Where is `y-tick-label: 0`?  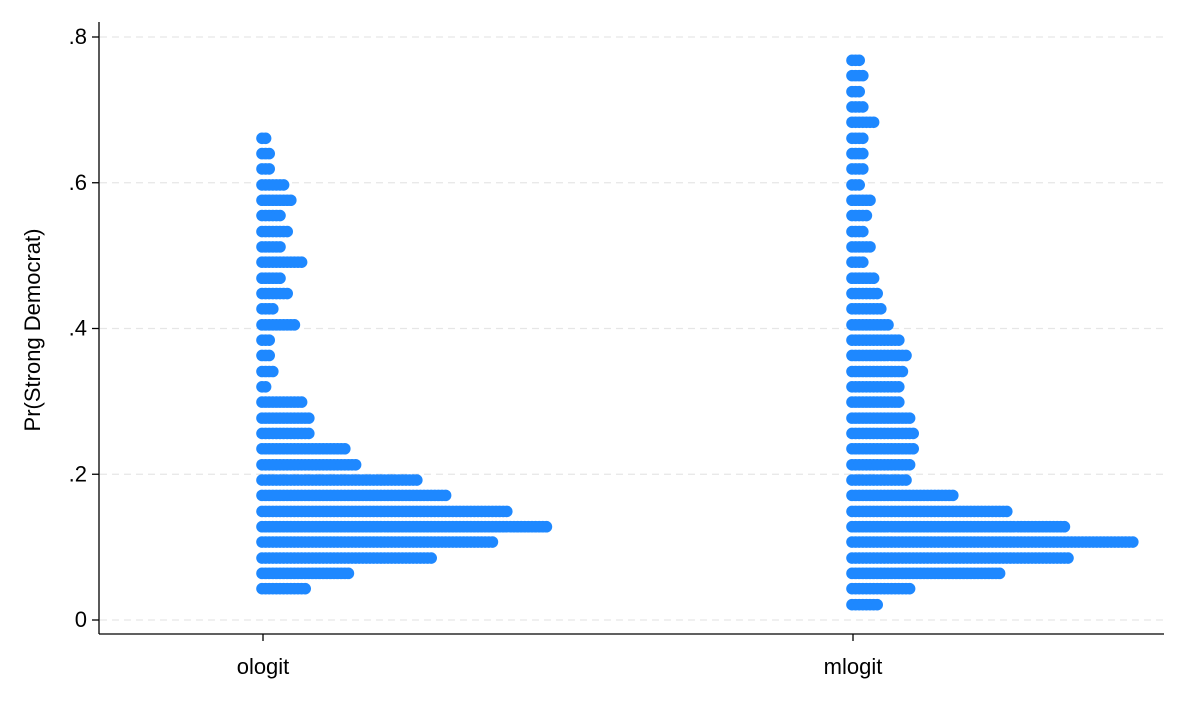
y-tick-label: 0 is located at coordinates (81, 619).